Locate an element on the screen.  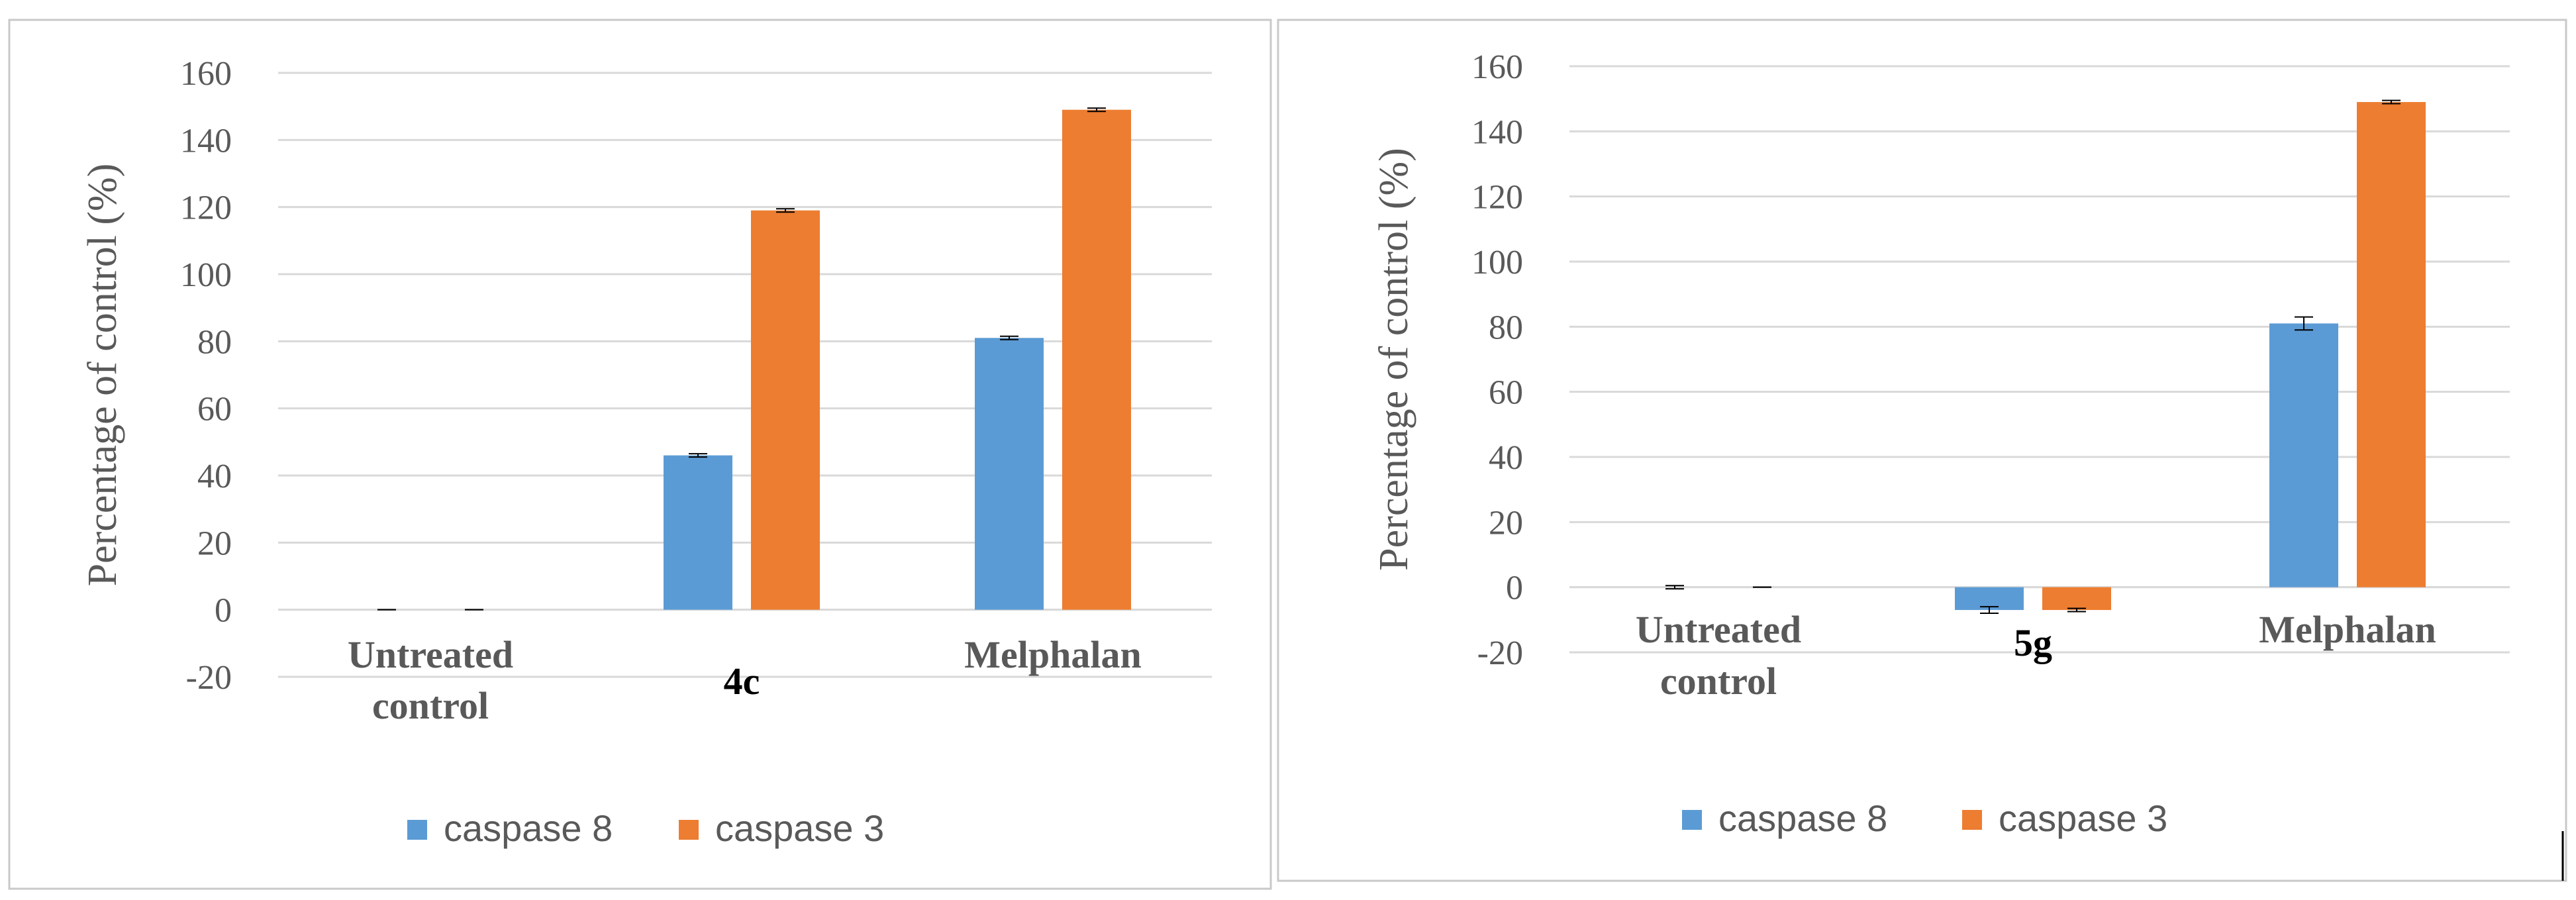
x-tick-label: 5g is located at coordinates (2033, 642).